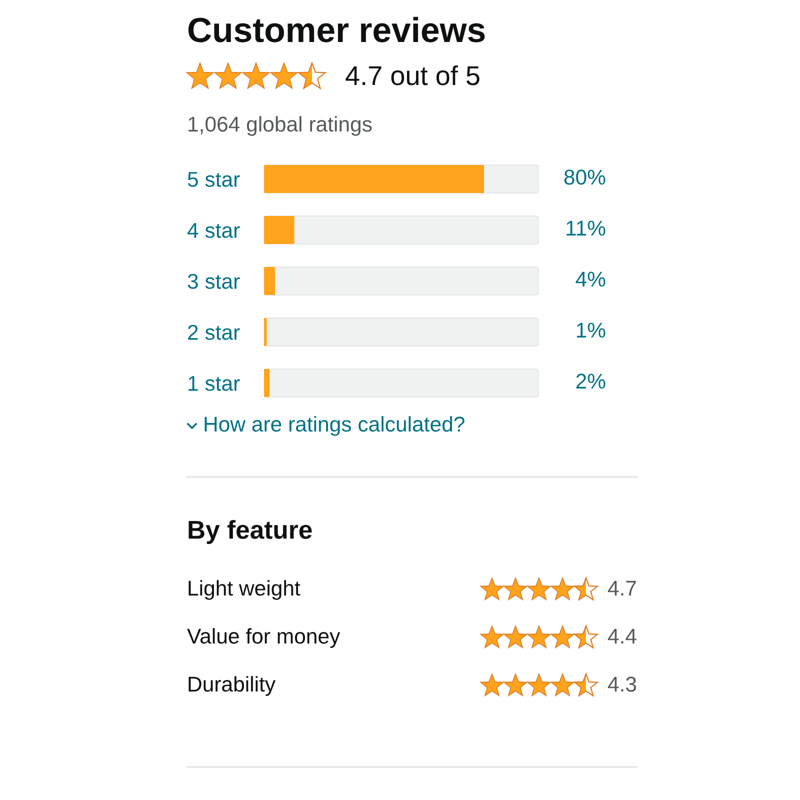 The width and height of the screenshot is (800, 800). I want to click on text: 1,064 global ratings, so click(280, 126).